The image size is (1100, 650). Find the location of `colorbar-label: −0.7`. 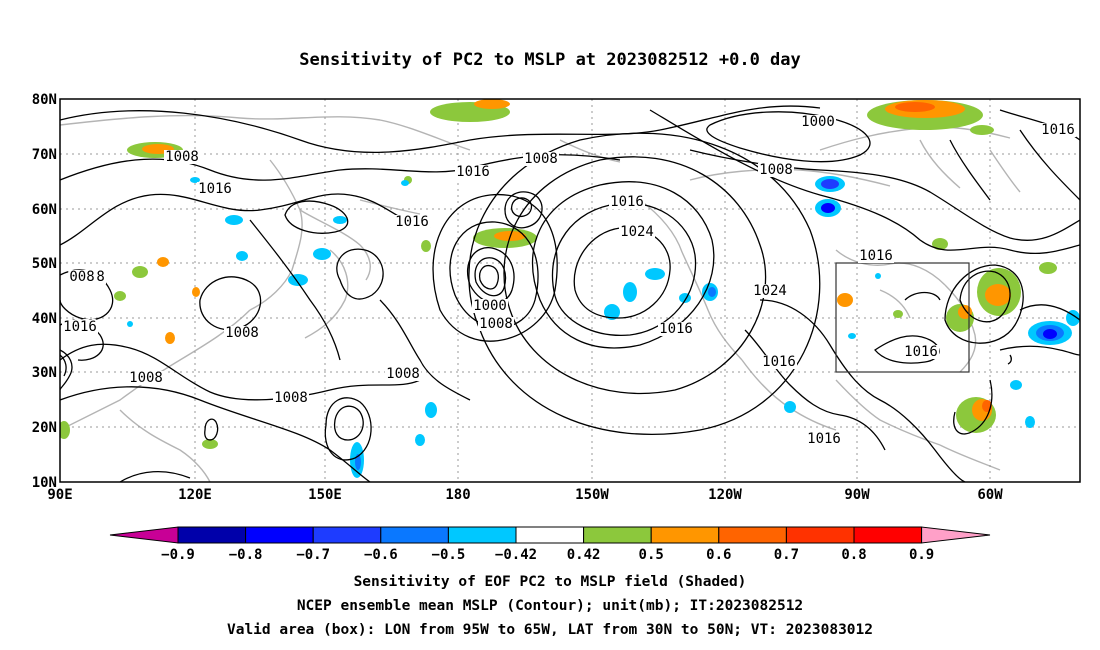

colorbar-label: −0.7 is located at coordinates (313, 555).